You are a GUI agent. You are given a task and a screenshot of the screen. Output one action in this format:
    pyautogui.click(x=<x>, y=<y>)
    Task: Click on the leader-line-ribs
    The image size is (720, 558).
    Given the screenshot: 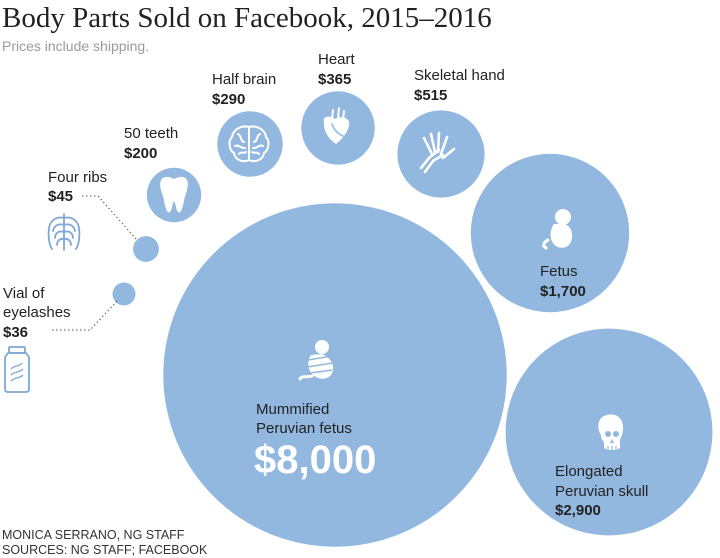 What is the action you would take?
    pyautogui.click(x=110, y=218)
    